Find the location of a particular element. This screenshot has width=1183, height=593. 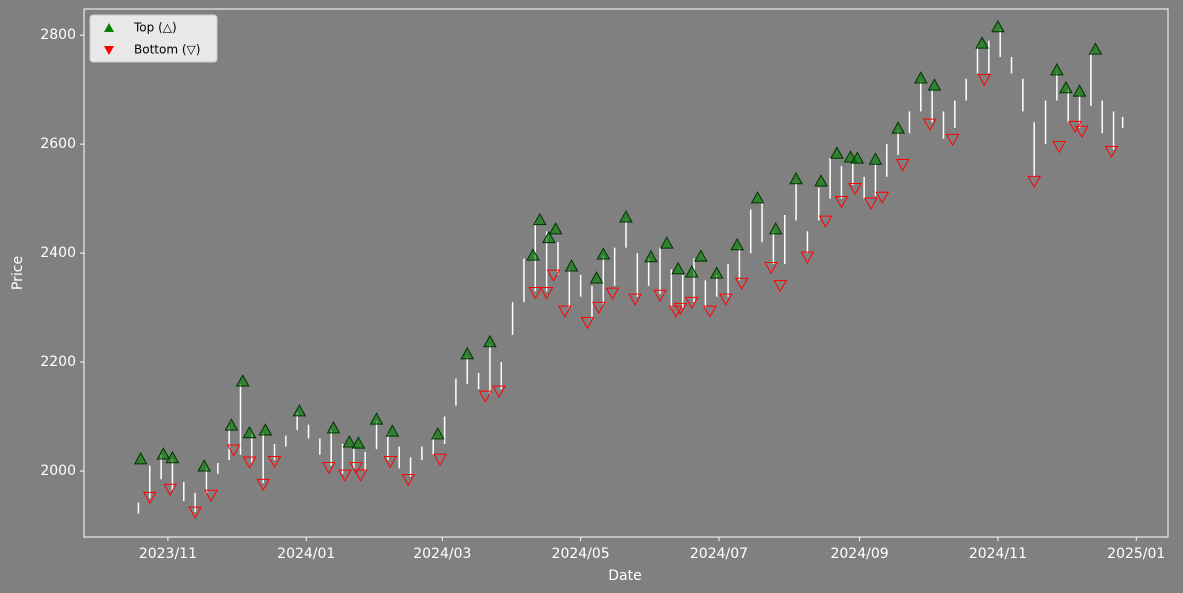

legend-text: Bottom (▽) is located at coordinates (167, 50).